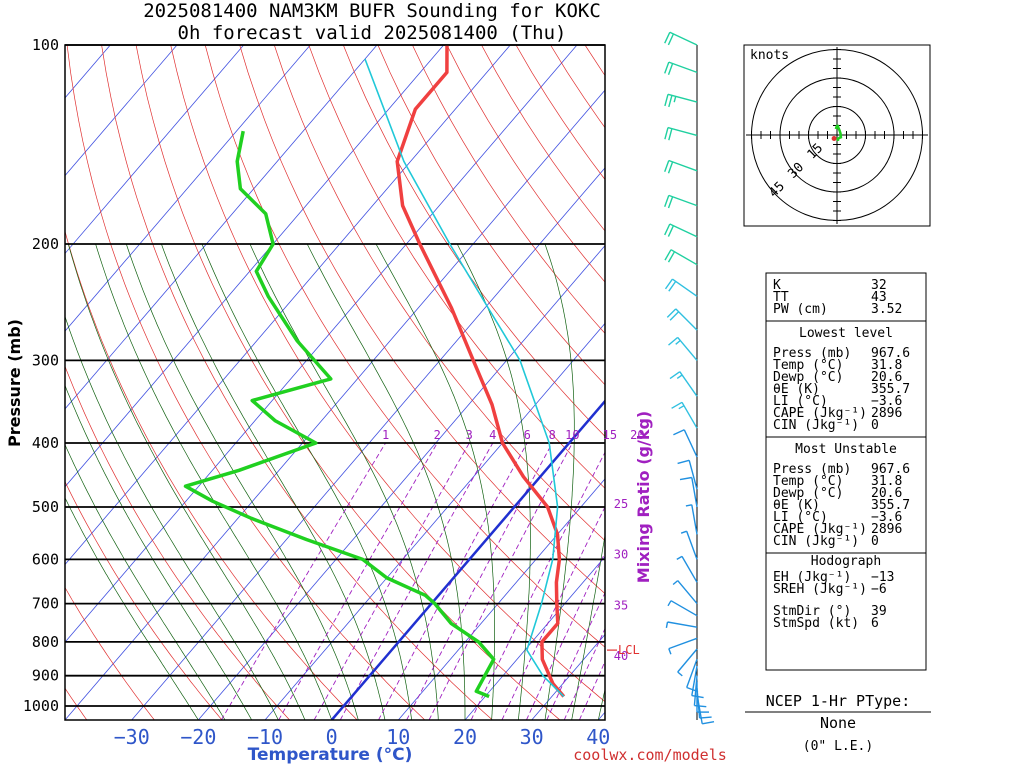 The width and height of the screenshot is (1024, 768). Describe the element at coordinates (846, 333) in the screenshot. I see `index-heading: Lowest level` at that location.